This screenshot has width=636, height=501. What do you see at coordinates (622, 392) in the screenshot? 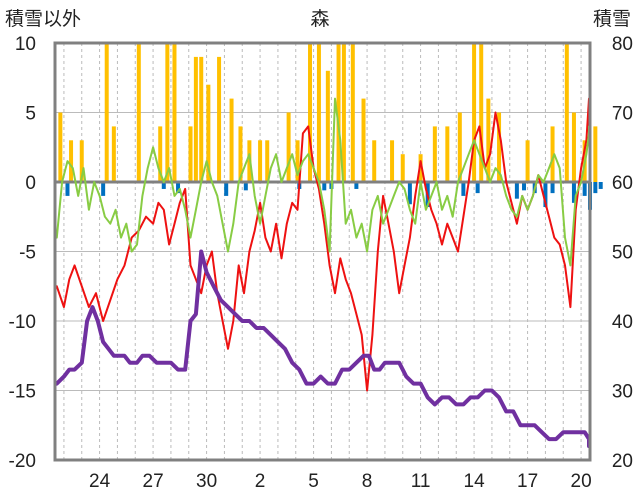
I see `y-tick-right-label: 30` at bounding box center [622, 392].